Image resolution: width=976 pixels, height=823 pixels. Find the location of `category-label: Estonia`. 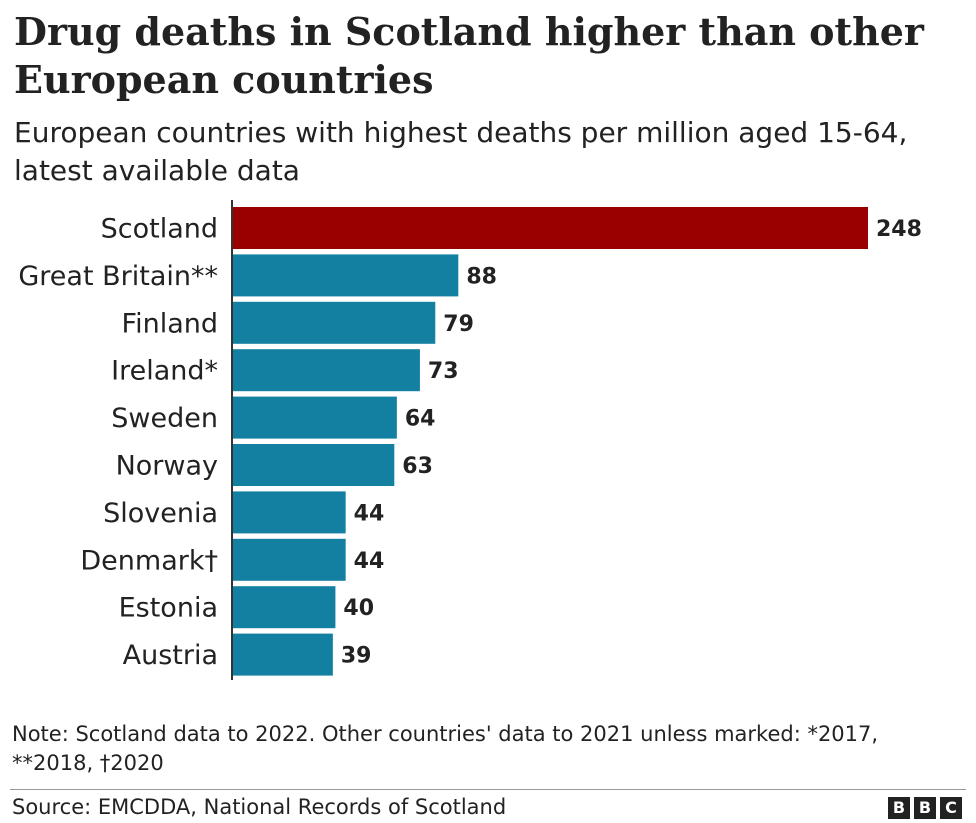

category-label: Estonia is located at coordinates (168, 608).